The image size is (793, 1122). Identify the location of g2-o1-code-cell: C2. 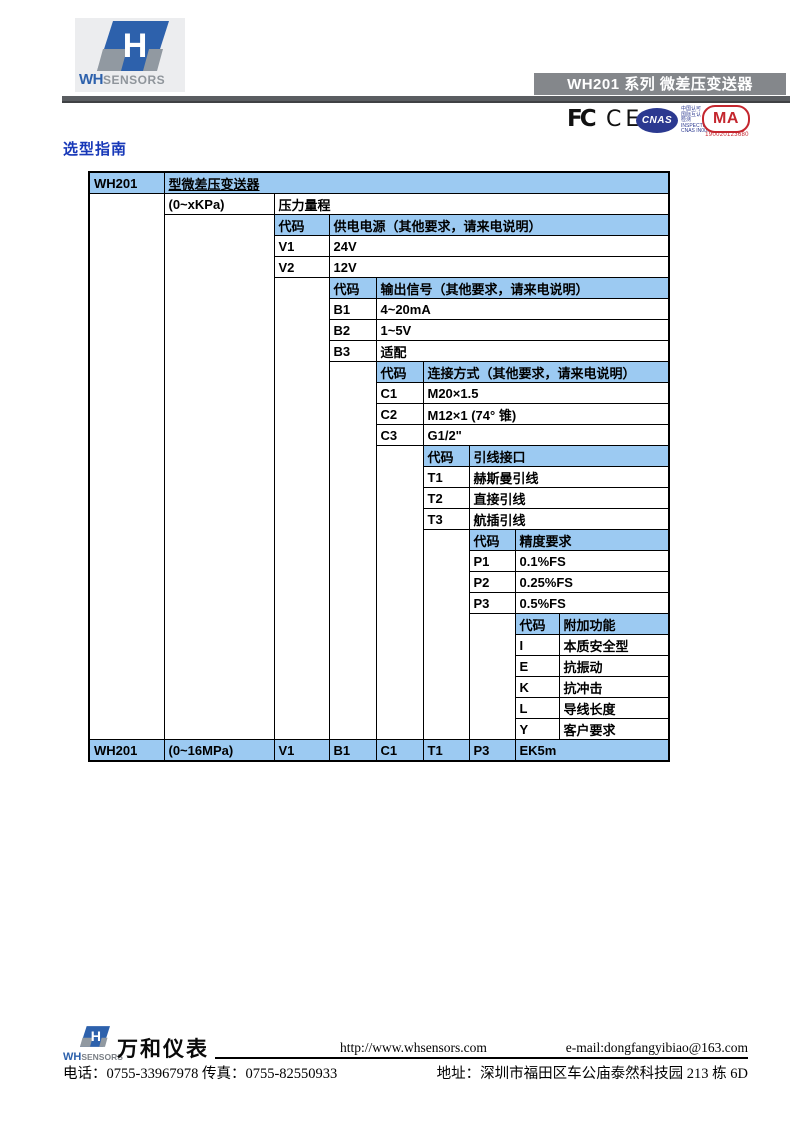
(399, 414).